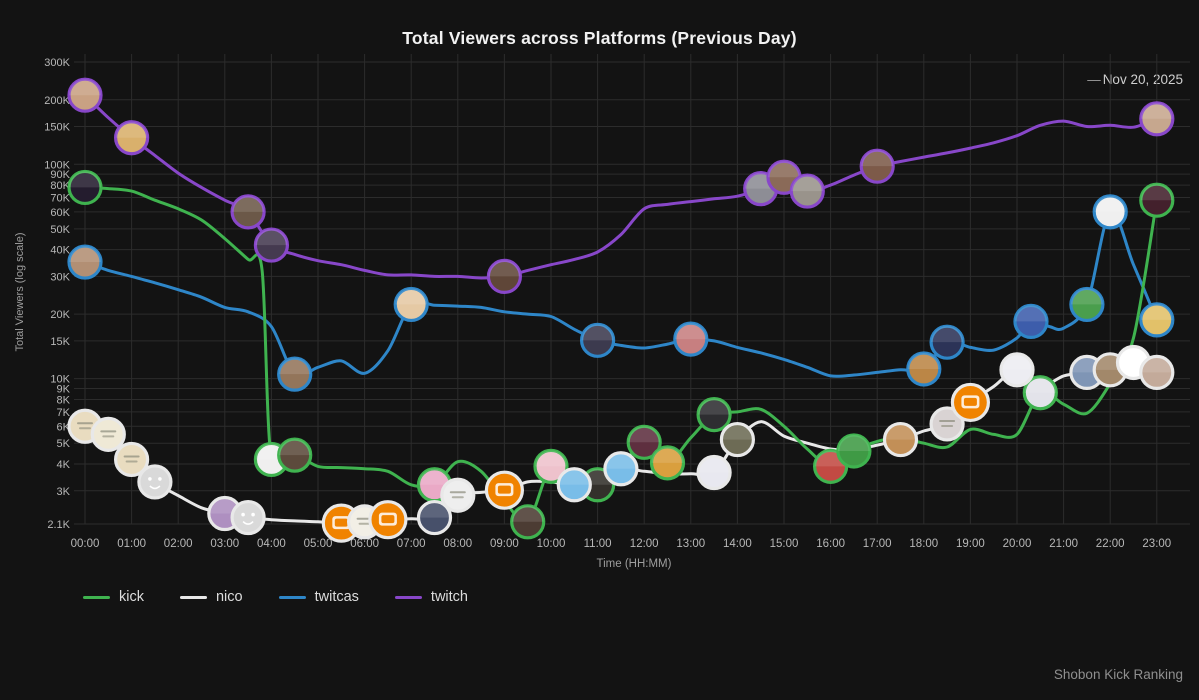 The image size is (1199, 700). What do you see at coordinates (1110, 544) in the screenshot?
I see `x-tick-label: 22:00` at bounding box center [1110, 544].